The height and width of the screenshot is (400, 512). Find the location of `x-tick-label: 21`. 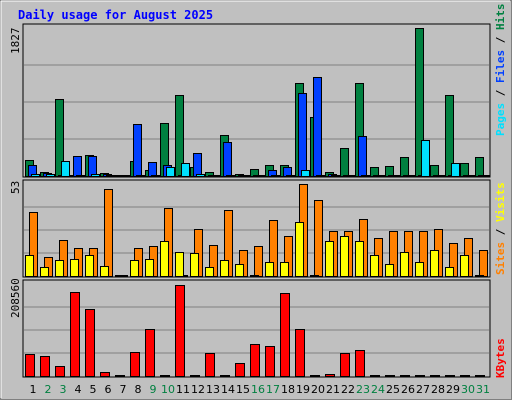

x-tick-label: 21 is located at coordinates (333, 389).